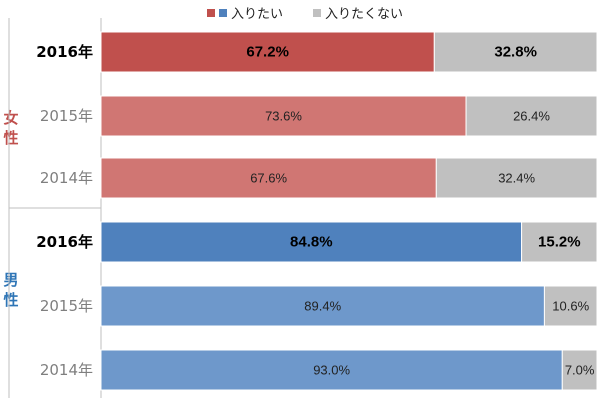 This screenshot has height=408, width=600. What do you see at coordinates (300, 12) in the screenshot?
I see `legend: 入りたい 入りたくない` at bounding box center [300, 12].